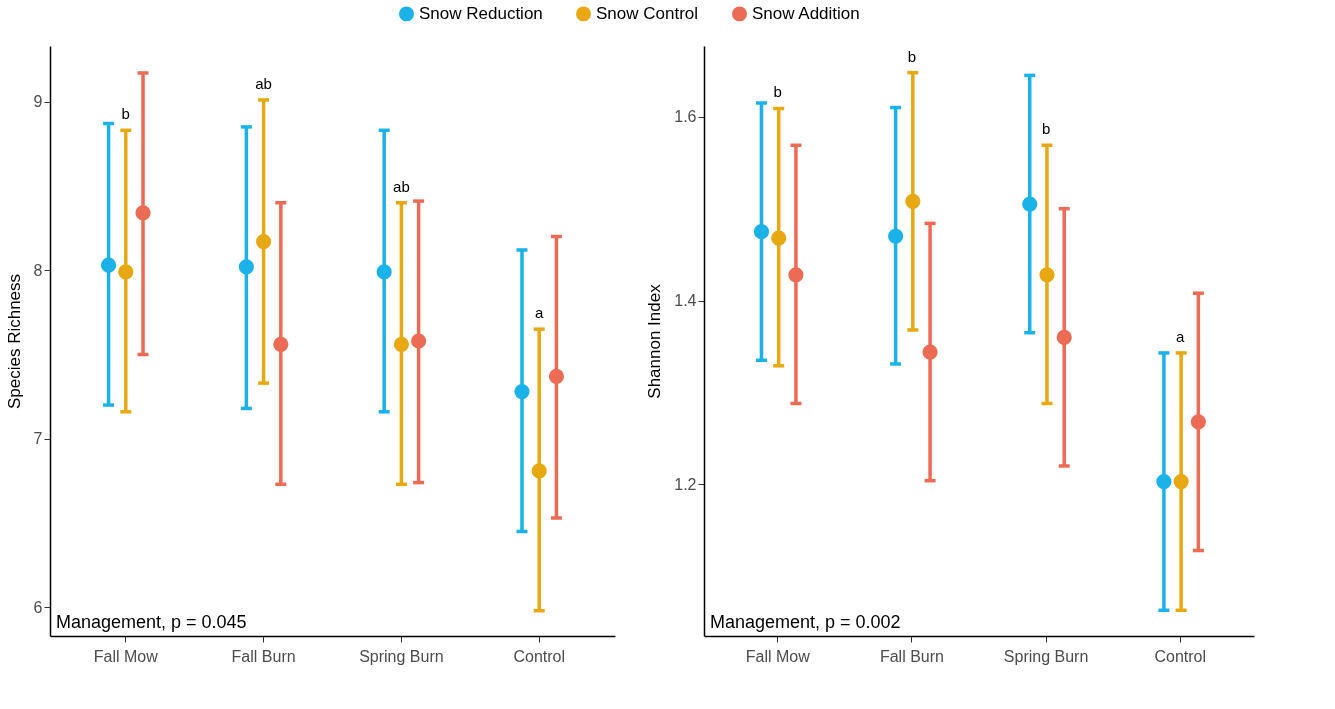 This screenshot has height=709, width=1335. Describe the element at coordinates (685, 301) in the screenshot. I see `y-tick-label: 1.4` at that location.